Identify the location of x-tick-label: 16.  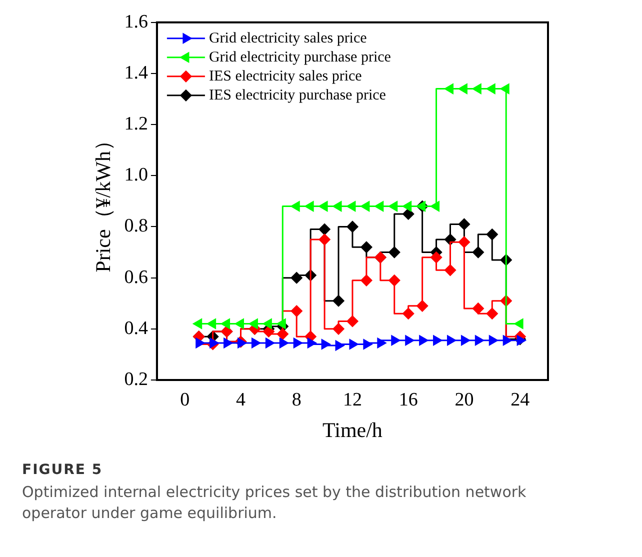
(408, 399).